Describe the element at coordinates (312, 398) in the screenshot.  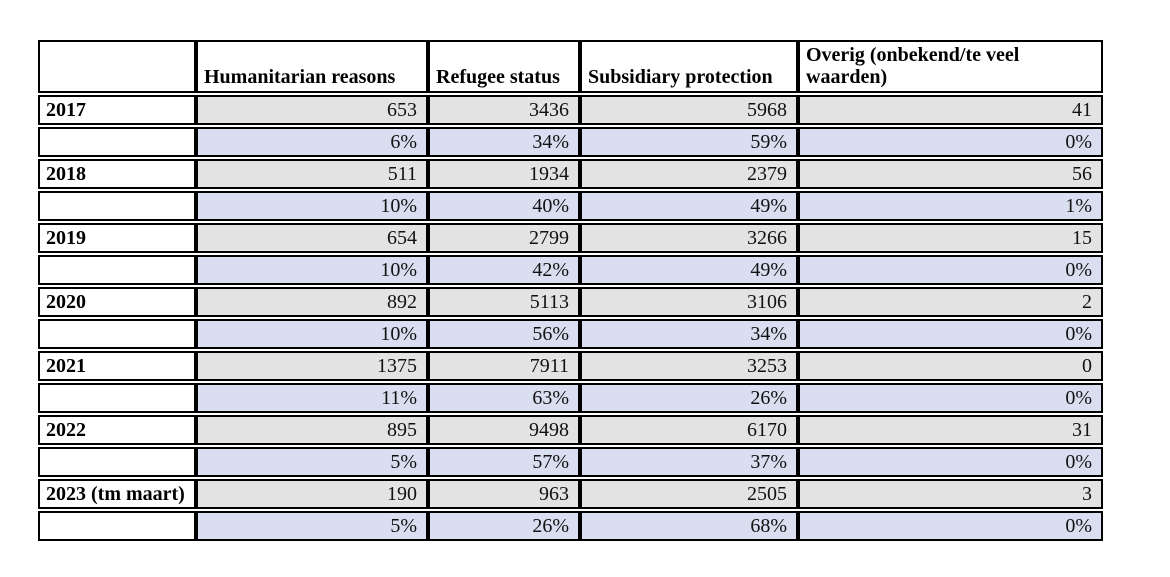
I see `percent-cell: 11%` at that location.